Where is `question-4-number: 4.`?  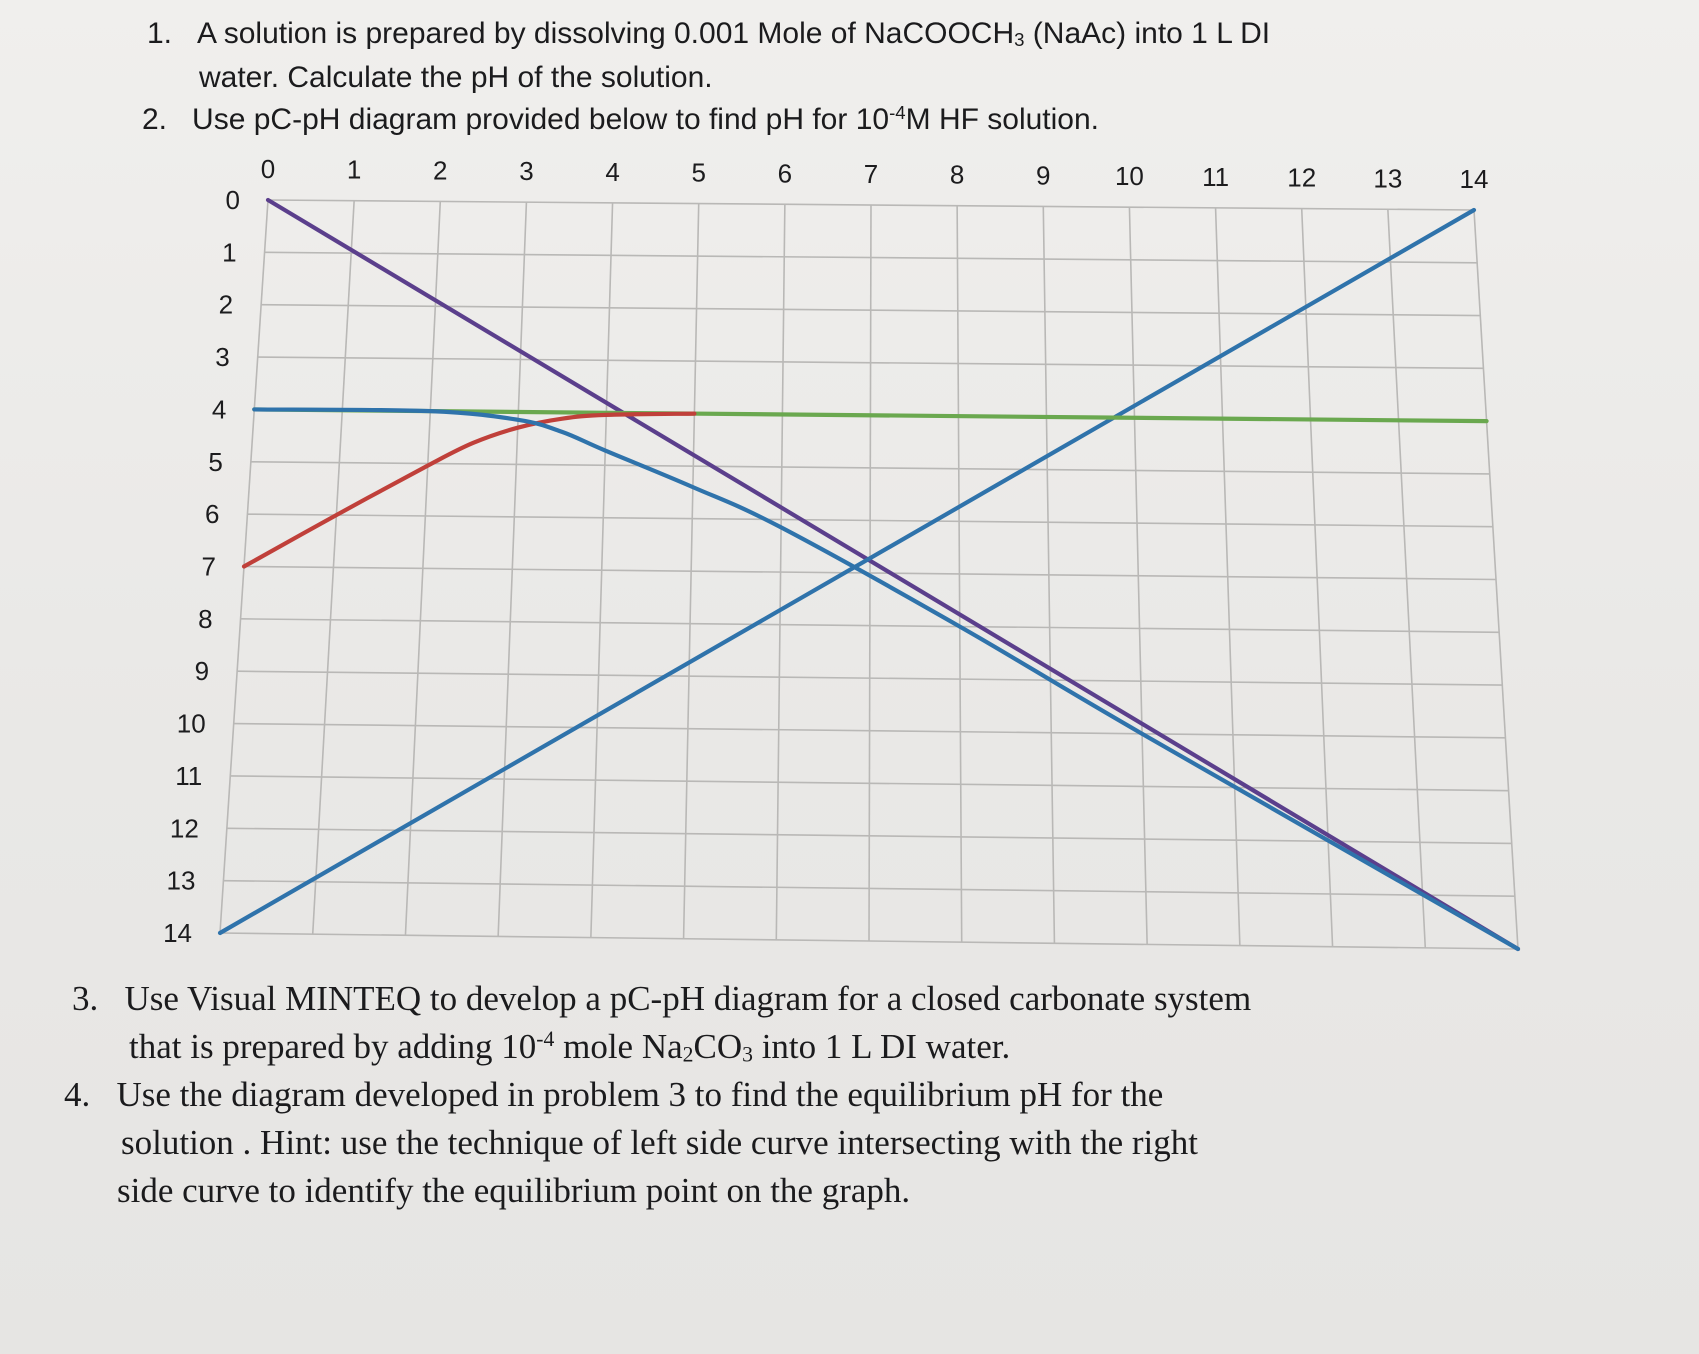
question-4-number: 4. is located at coordinates (77, 1094).